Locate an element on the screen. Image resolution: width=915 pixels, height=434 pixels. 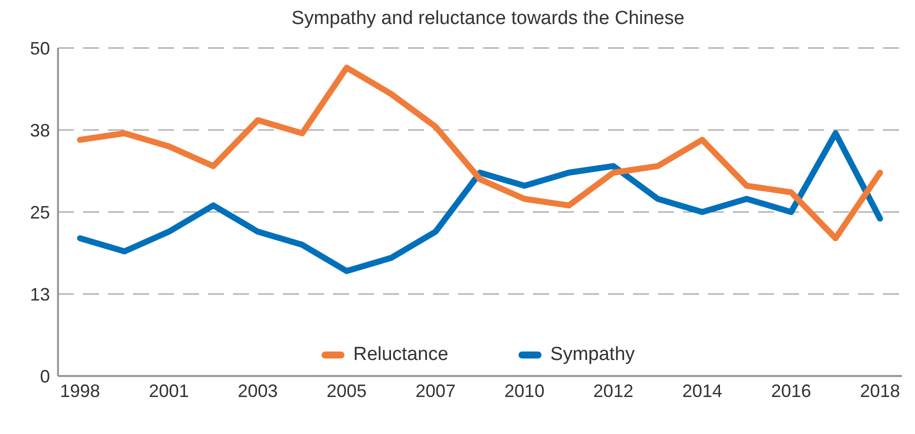
y-tick-label: 50 is located at coordinates (40, 48).